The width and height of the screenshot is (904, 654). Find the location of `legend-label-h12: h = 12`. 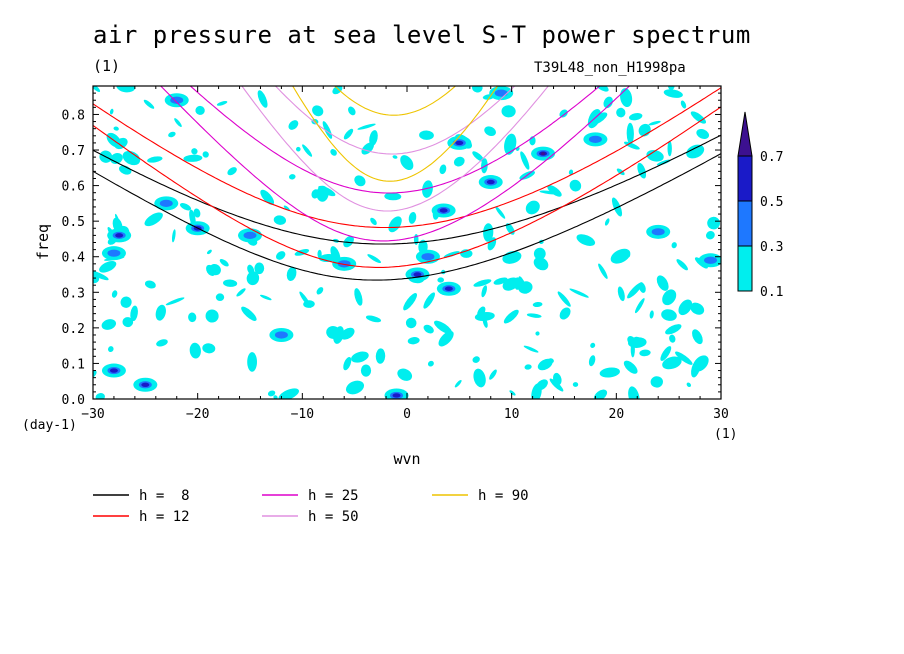

legend-label-h12: h = 12 is located at coordinates (164, 517).